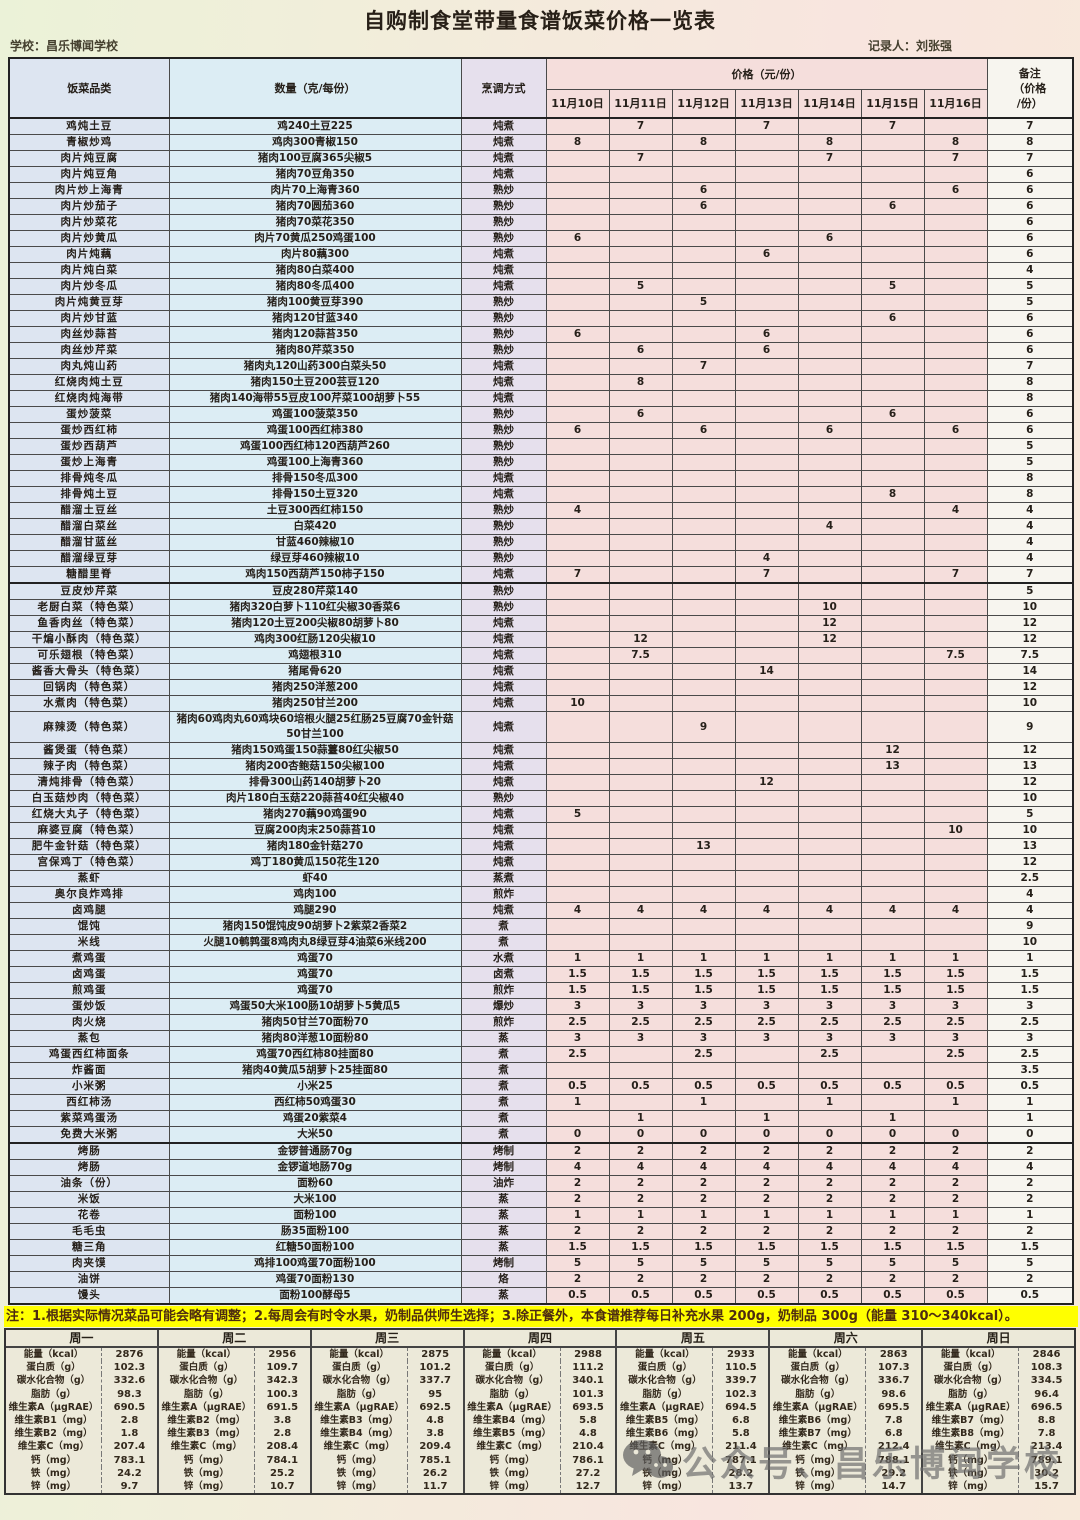 The height and width of the screenshot is (1520, 1080). I want to click on nutrition-metric-value: 8.8, so click(1046, 1421).